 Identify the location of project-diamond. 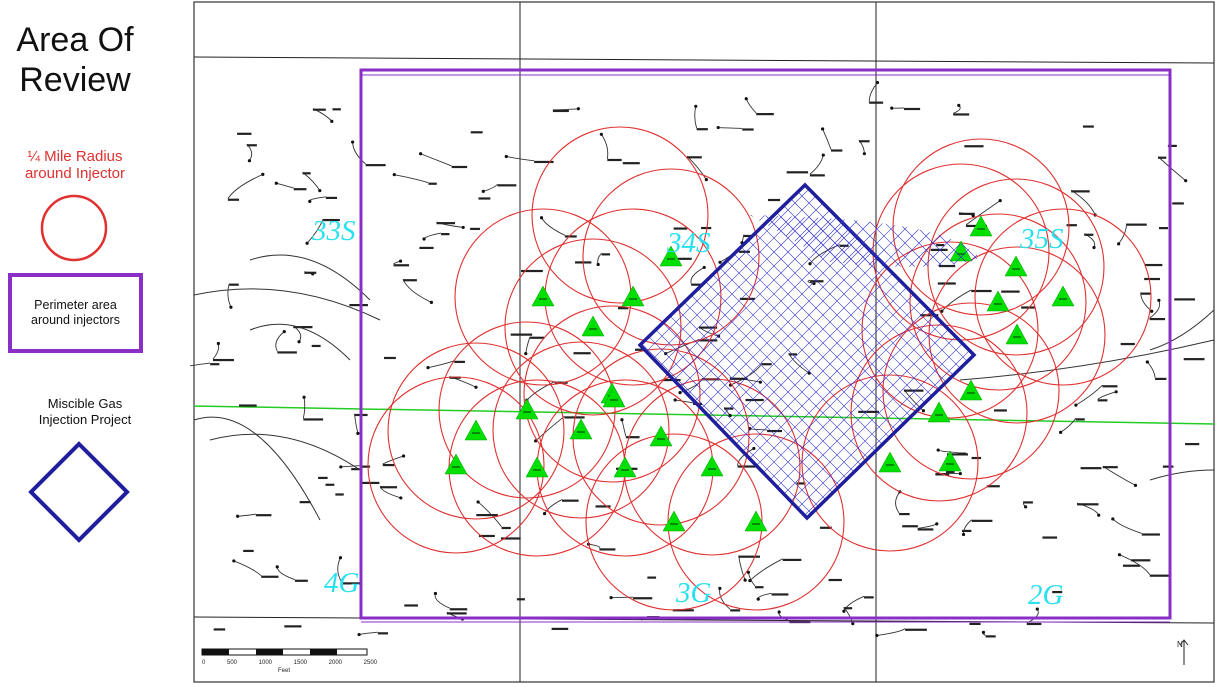
(807, 351).